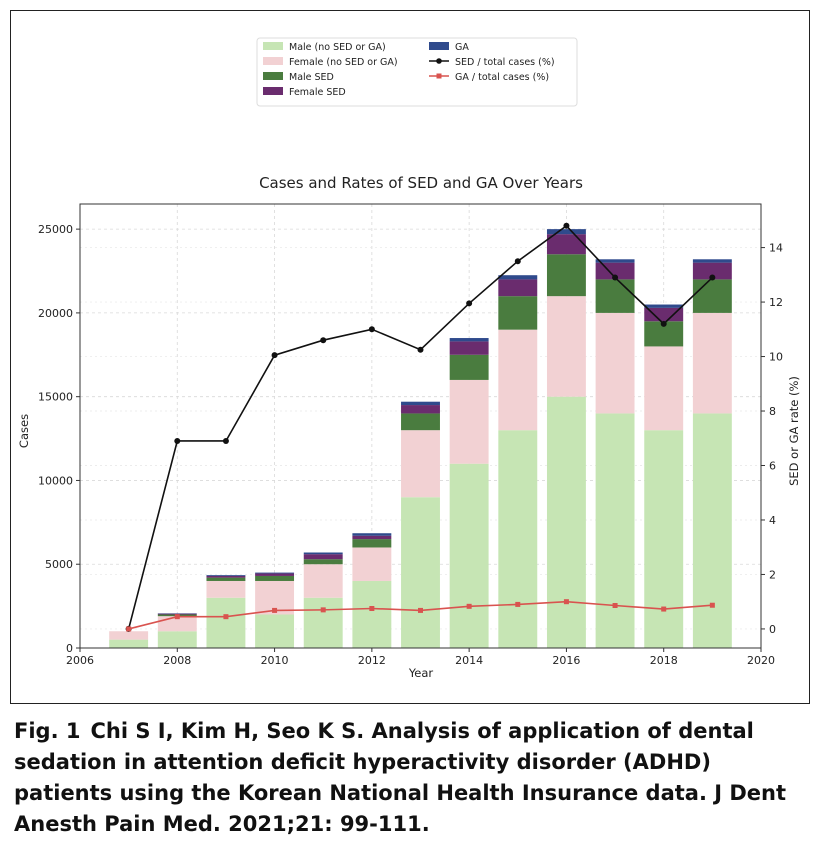  I want to click on y-tick-label: 15000, so click(55, 397).